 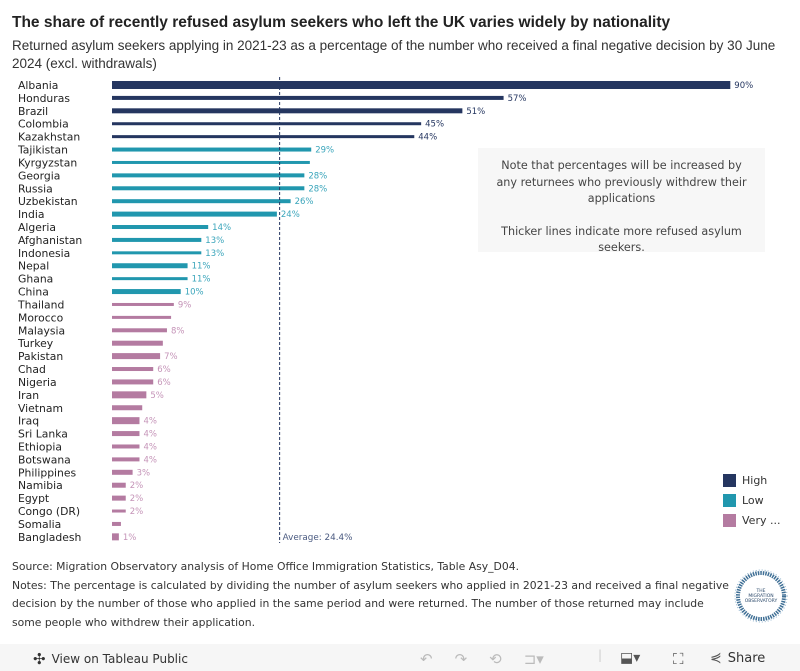 I want to click on data-label: 10%, so click(x=194, y=293).